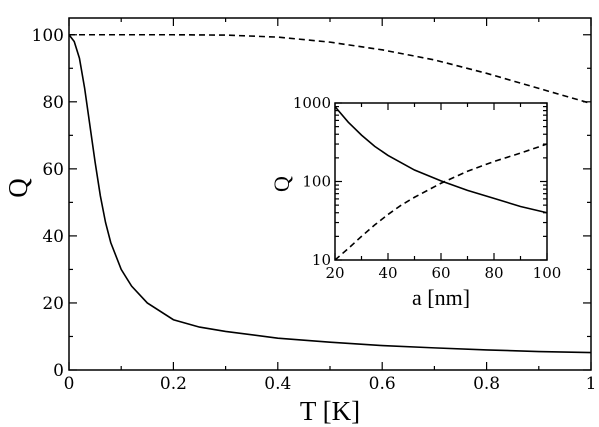  What do you see at coordinates (591, 384) in the screenshot?
I see `main-x-tick-label: 1` at bounding box center [591, 384].